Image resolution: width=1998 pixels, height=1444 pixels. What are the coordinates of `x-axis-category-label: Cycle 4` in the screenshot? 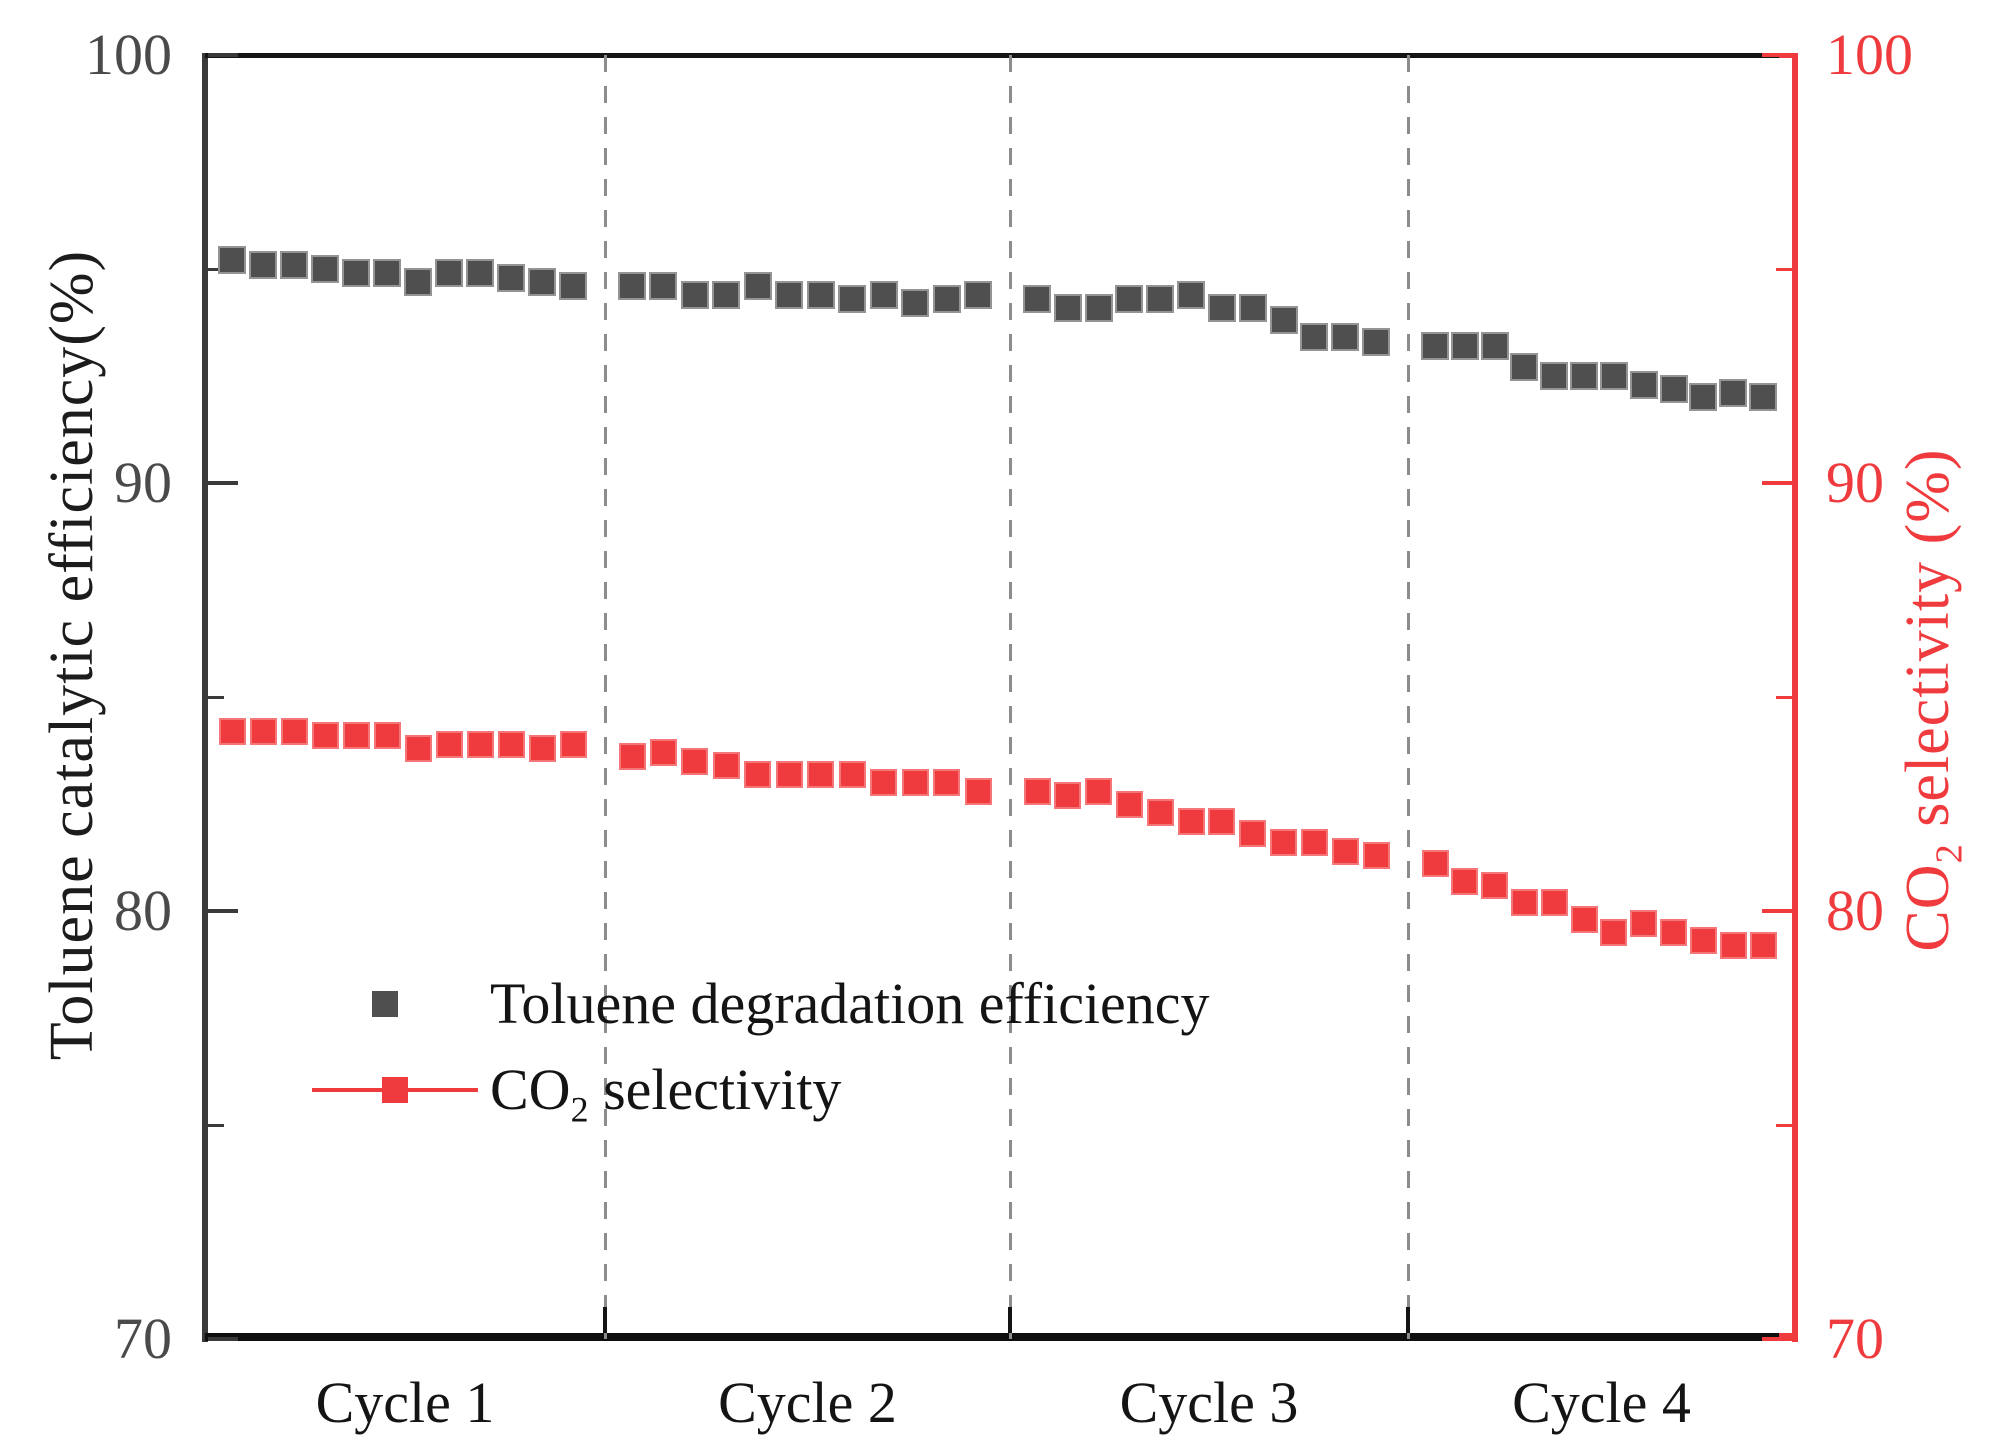 It's located at (1601, 1402).